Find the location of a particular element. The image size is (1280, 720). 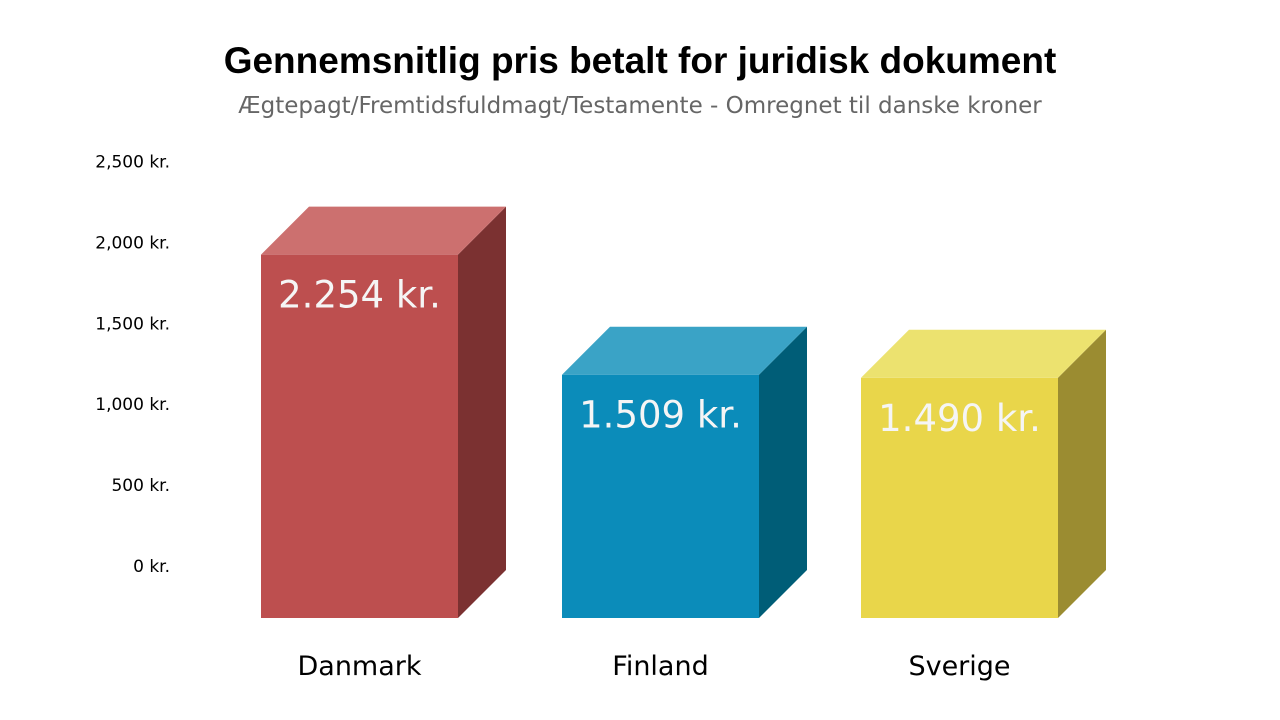

bar: 2.254 kr. is located at coordinates (383, 412).